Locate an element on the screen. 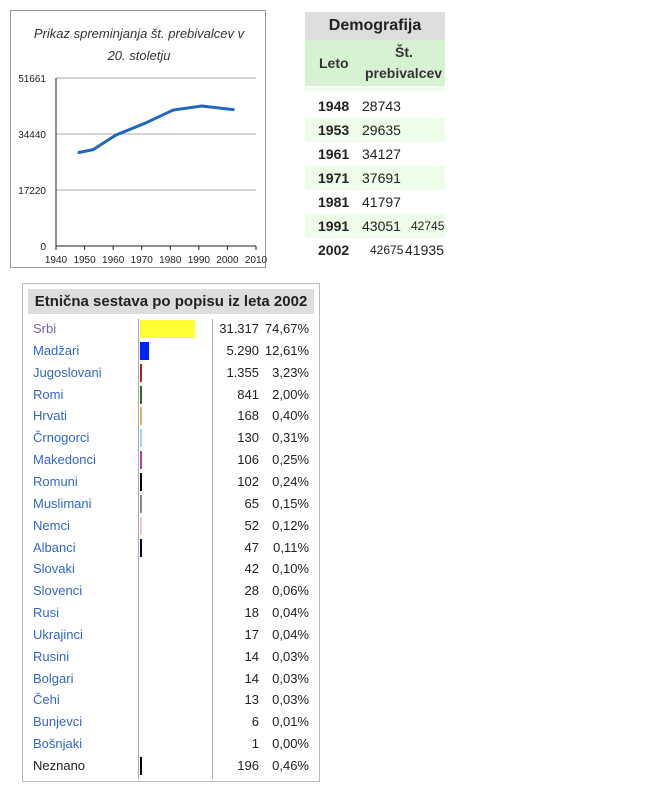 The image size is (664, 789). ethnic-row: Rusi 18 0,04% is located at coordinates (171, 613).